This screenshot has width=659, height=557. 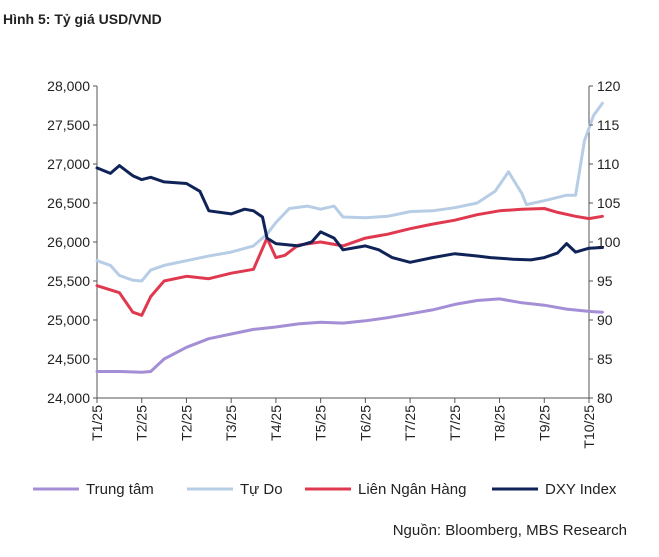 What do you see at coordinates (365, 423) in the screenshot?
I see `x-tick-label: T6/25` at bounding box center [365, 423].